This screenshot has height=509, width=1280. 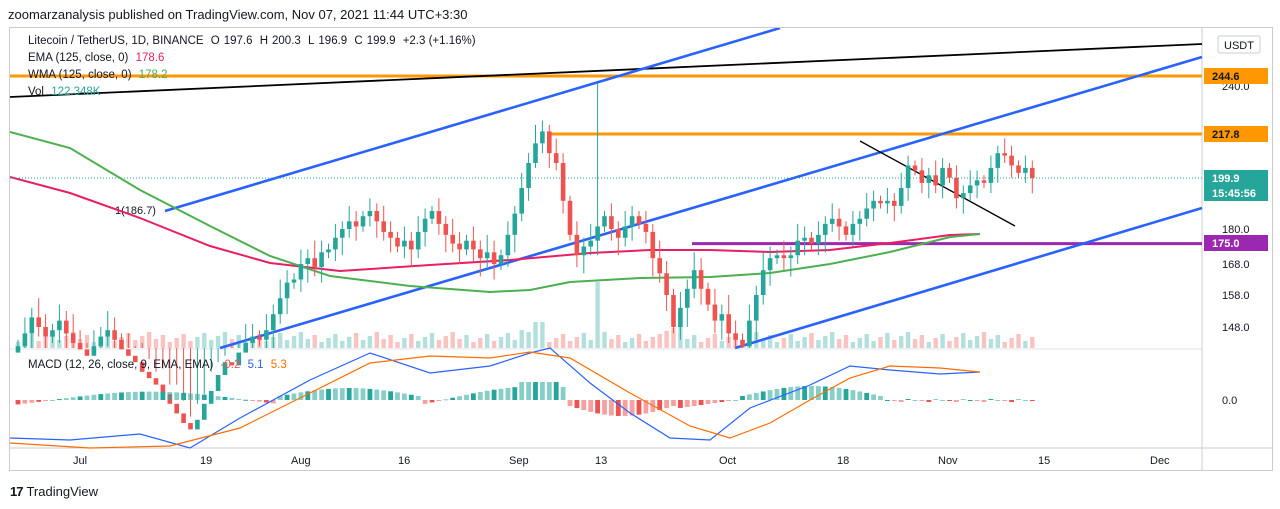 I want to click on legend-close: C 199.9, so click(x=375, y=41).